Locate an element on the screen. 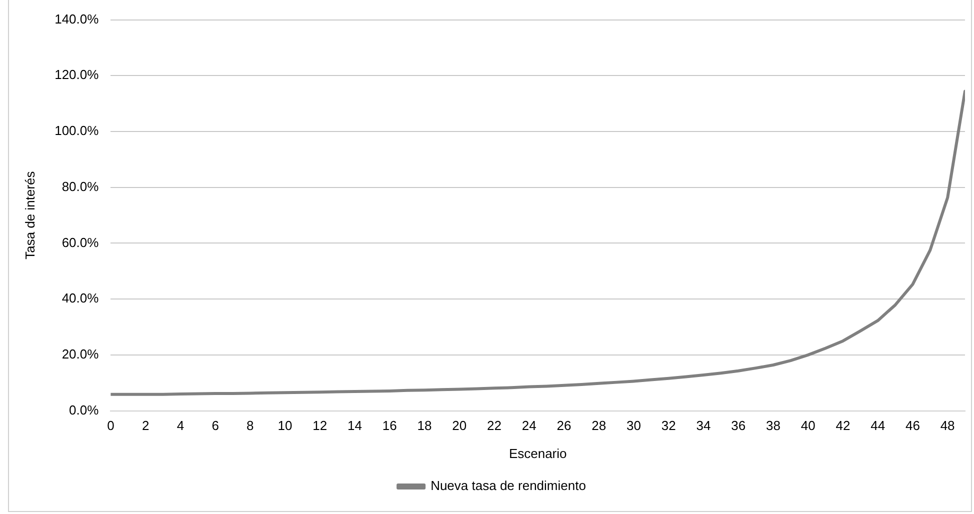  x-tick-label: 48 is located at coordinates (947, 426).